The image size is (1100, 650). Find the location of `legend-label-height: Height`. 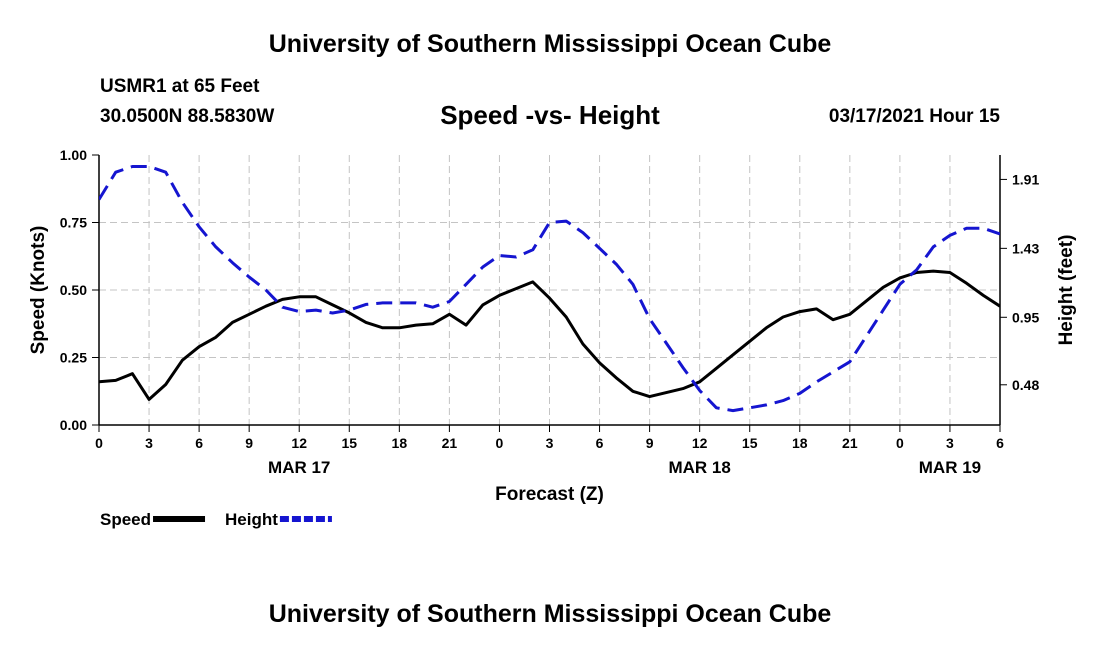

legend-label-height: Height is located at coordinates (251, 519).